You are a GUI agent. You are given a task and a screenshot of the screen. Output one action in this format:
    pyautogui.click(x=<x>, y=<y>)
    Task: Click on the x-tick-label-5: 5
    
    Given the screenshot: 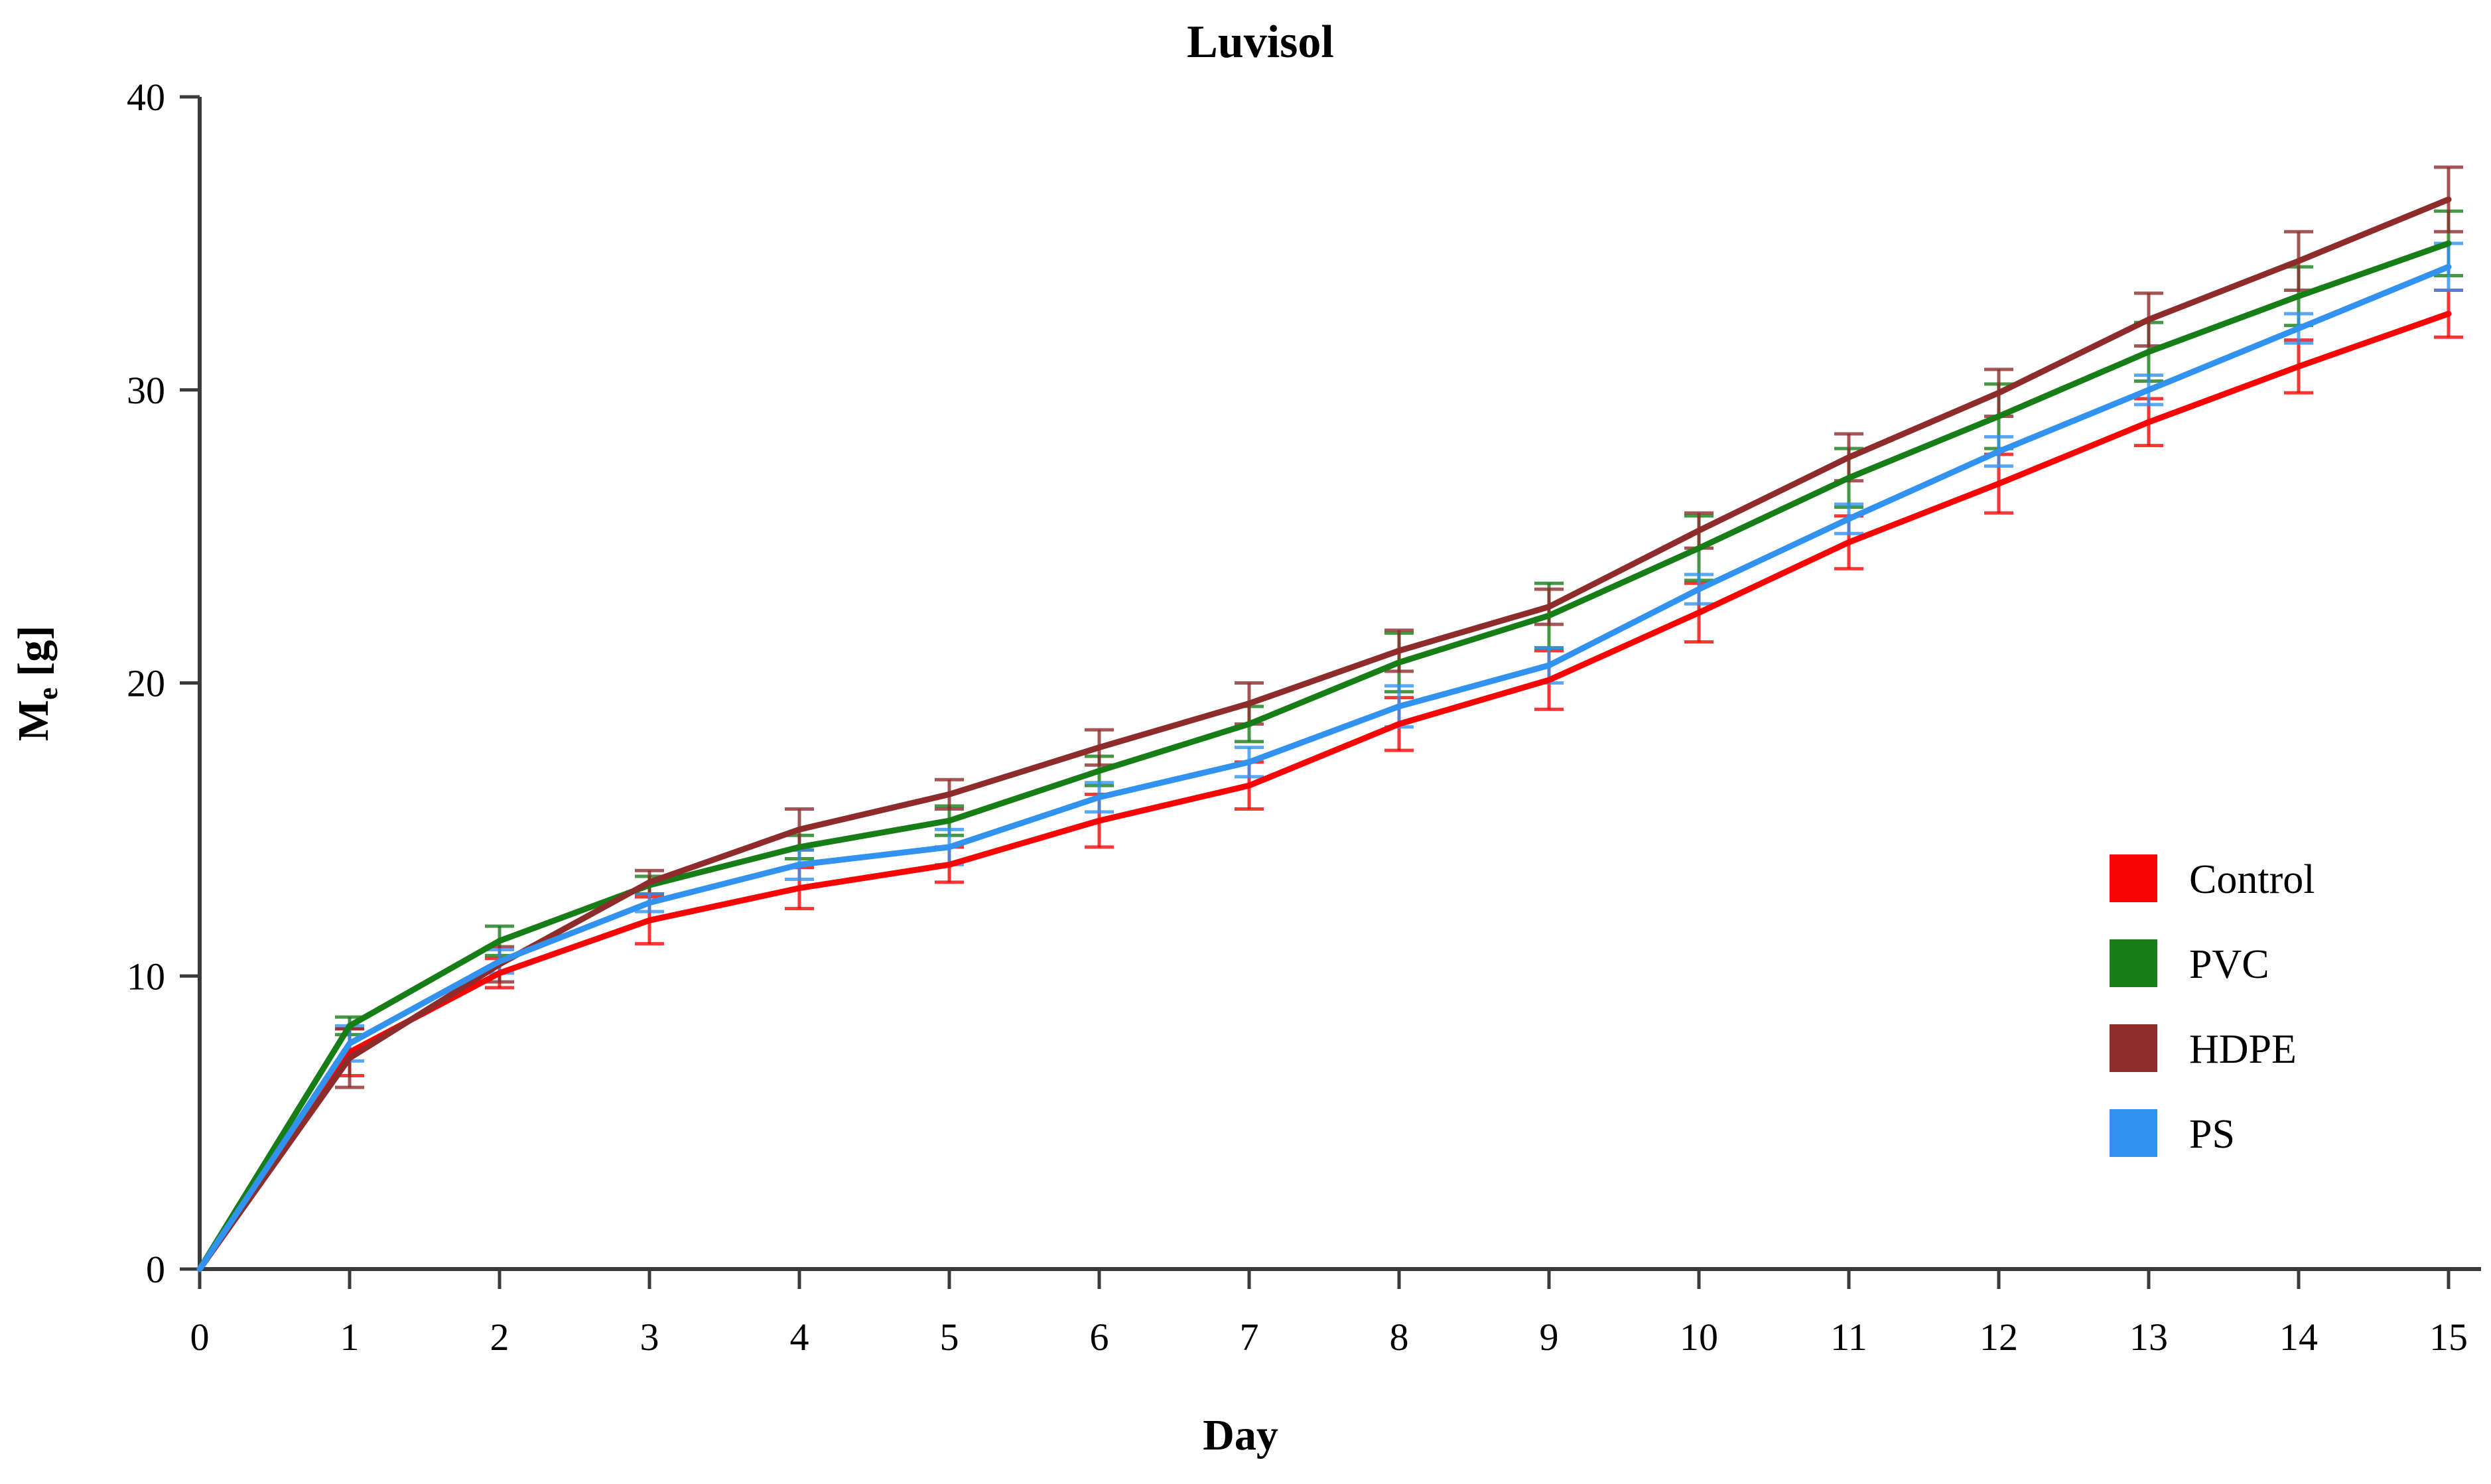 What is the action you would take?
    pyautogui.click(x=949, y=1337)
    